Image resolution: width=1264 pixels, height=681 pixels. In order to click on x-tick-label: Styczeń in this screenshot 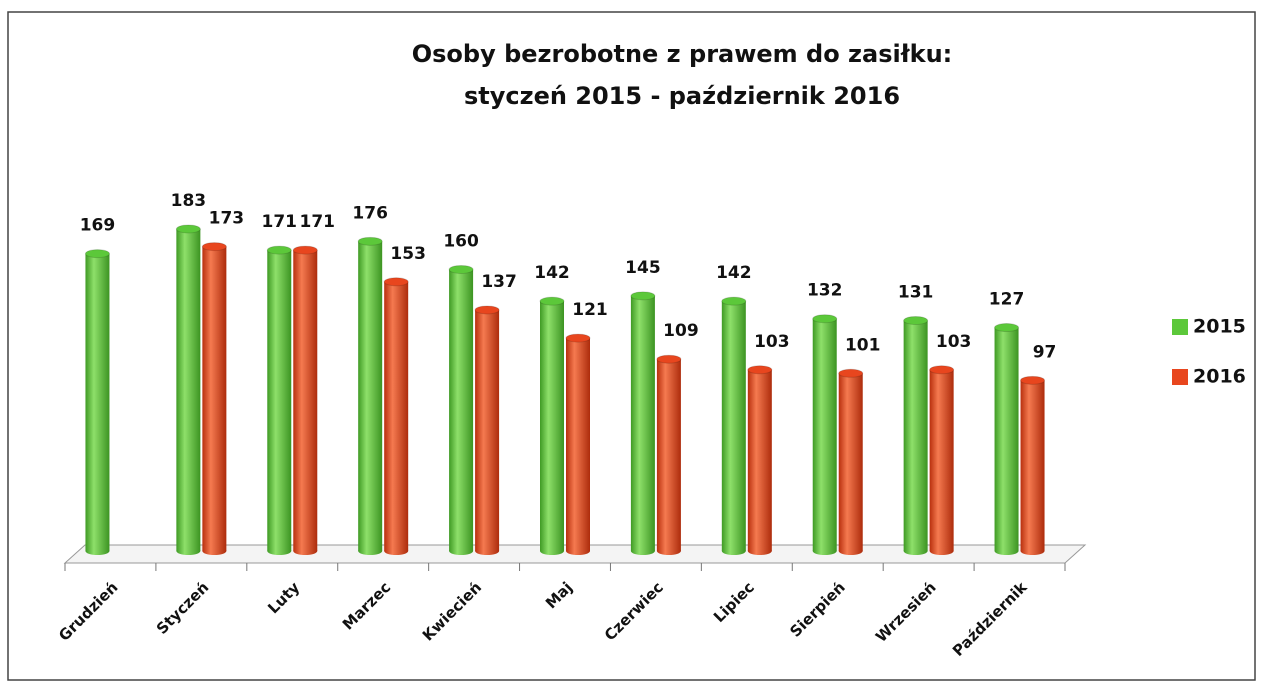, I will do `click(183, 608)`.